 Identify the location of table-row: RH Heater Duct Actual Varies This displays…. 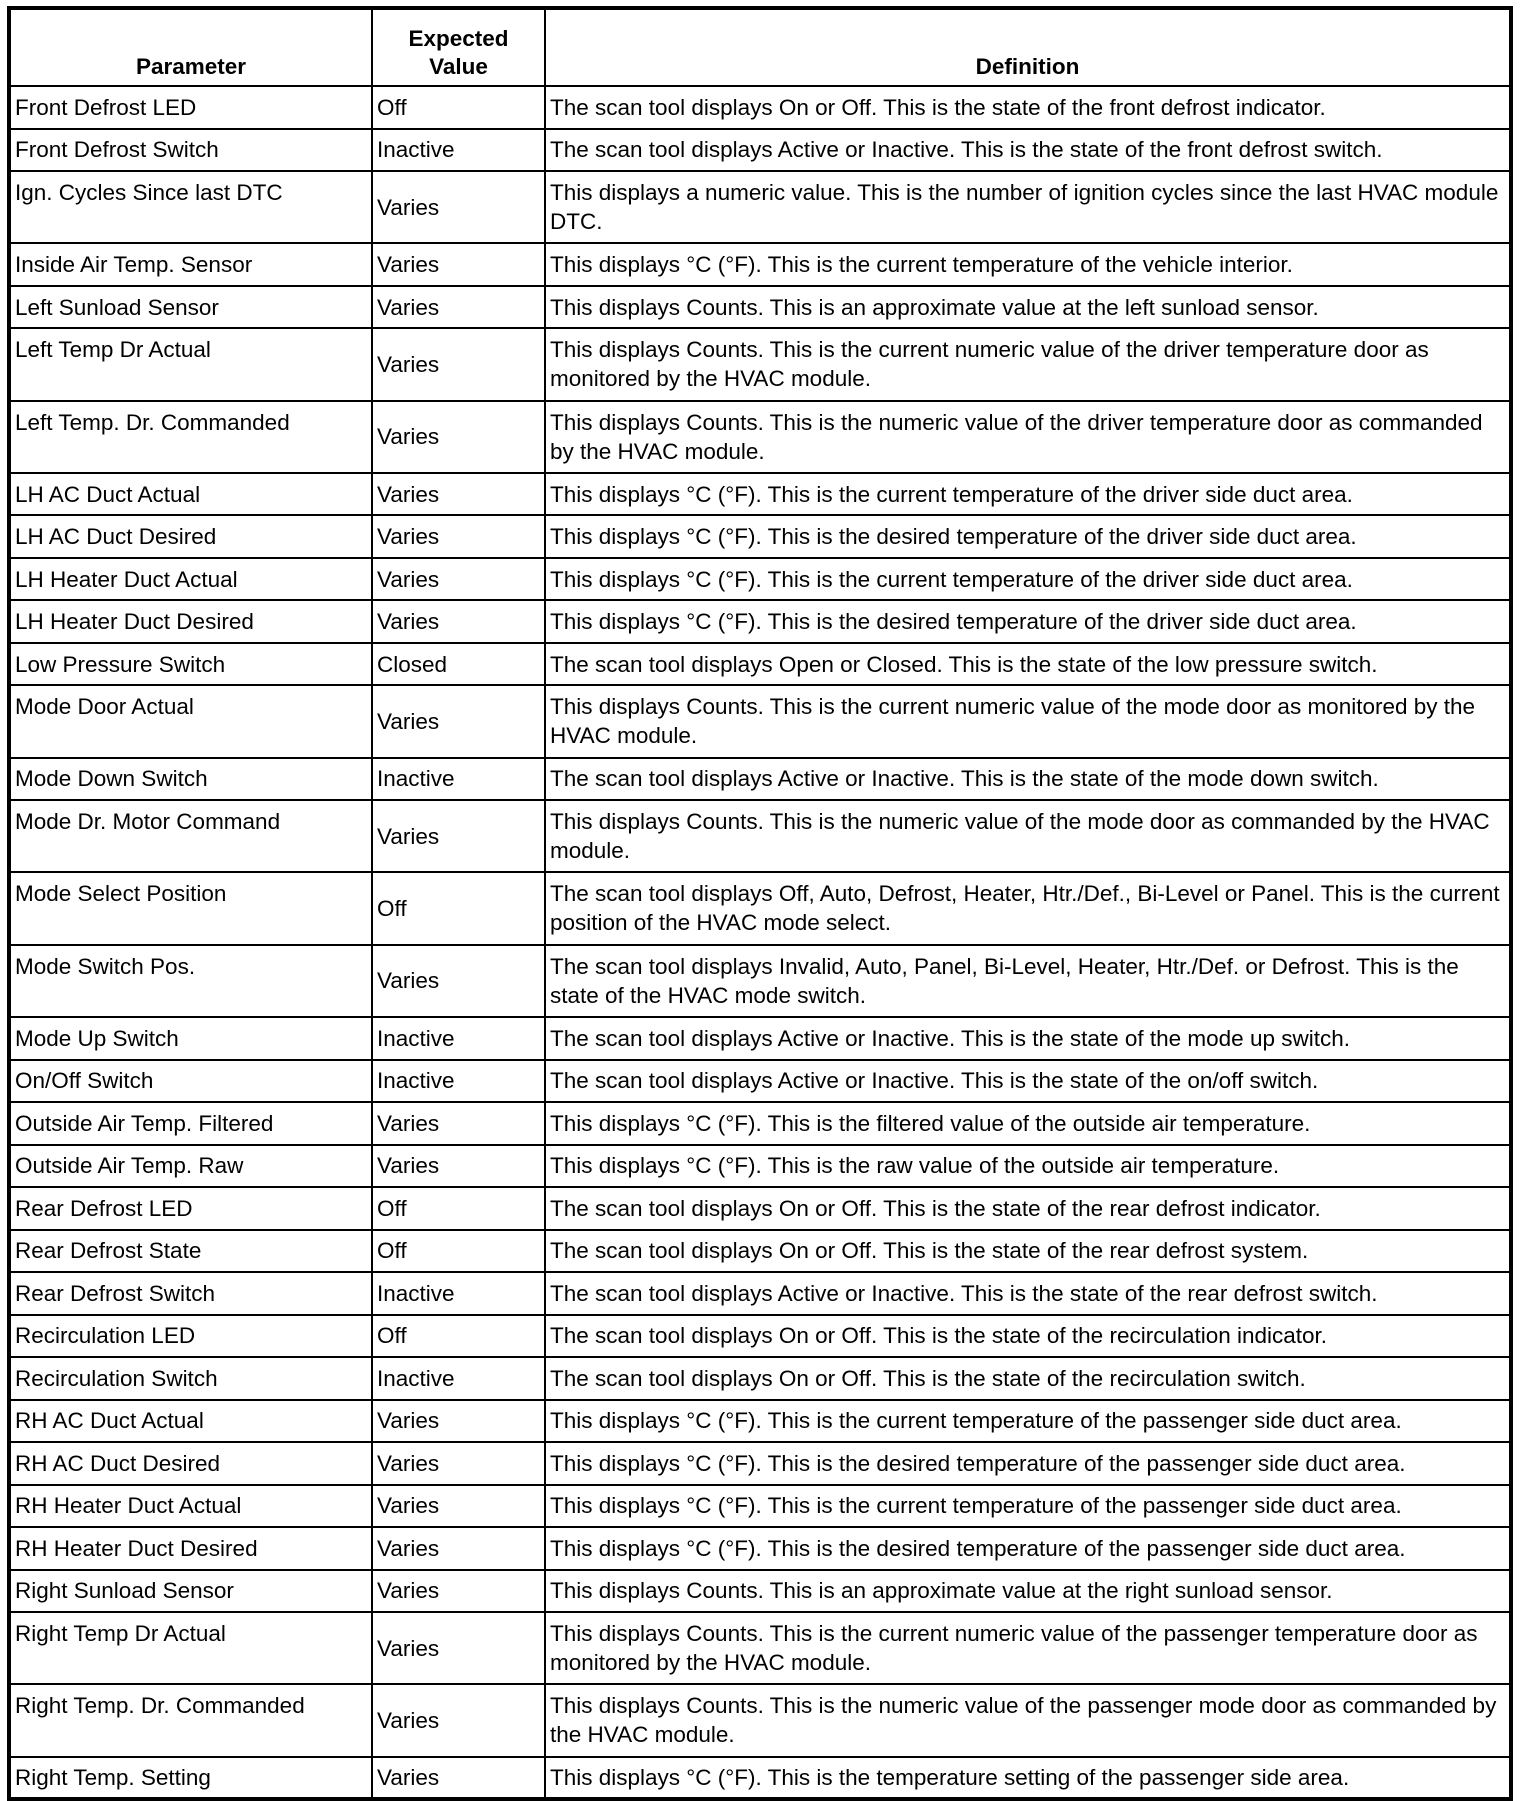
(760, 1506).